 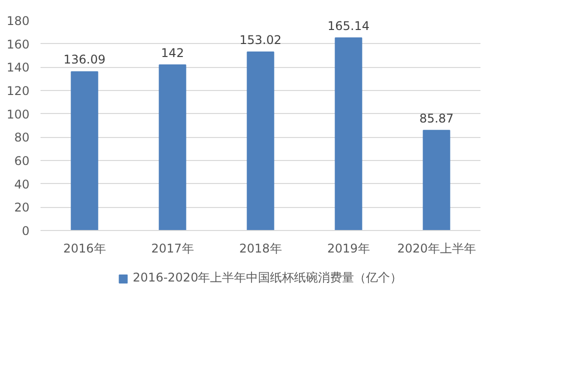 I want to click on y-tick-label: 120, so click(x=18, y=91).